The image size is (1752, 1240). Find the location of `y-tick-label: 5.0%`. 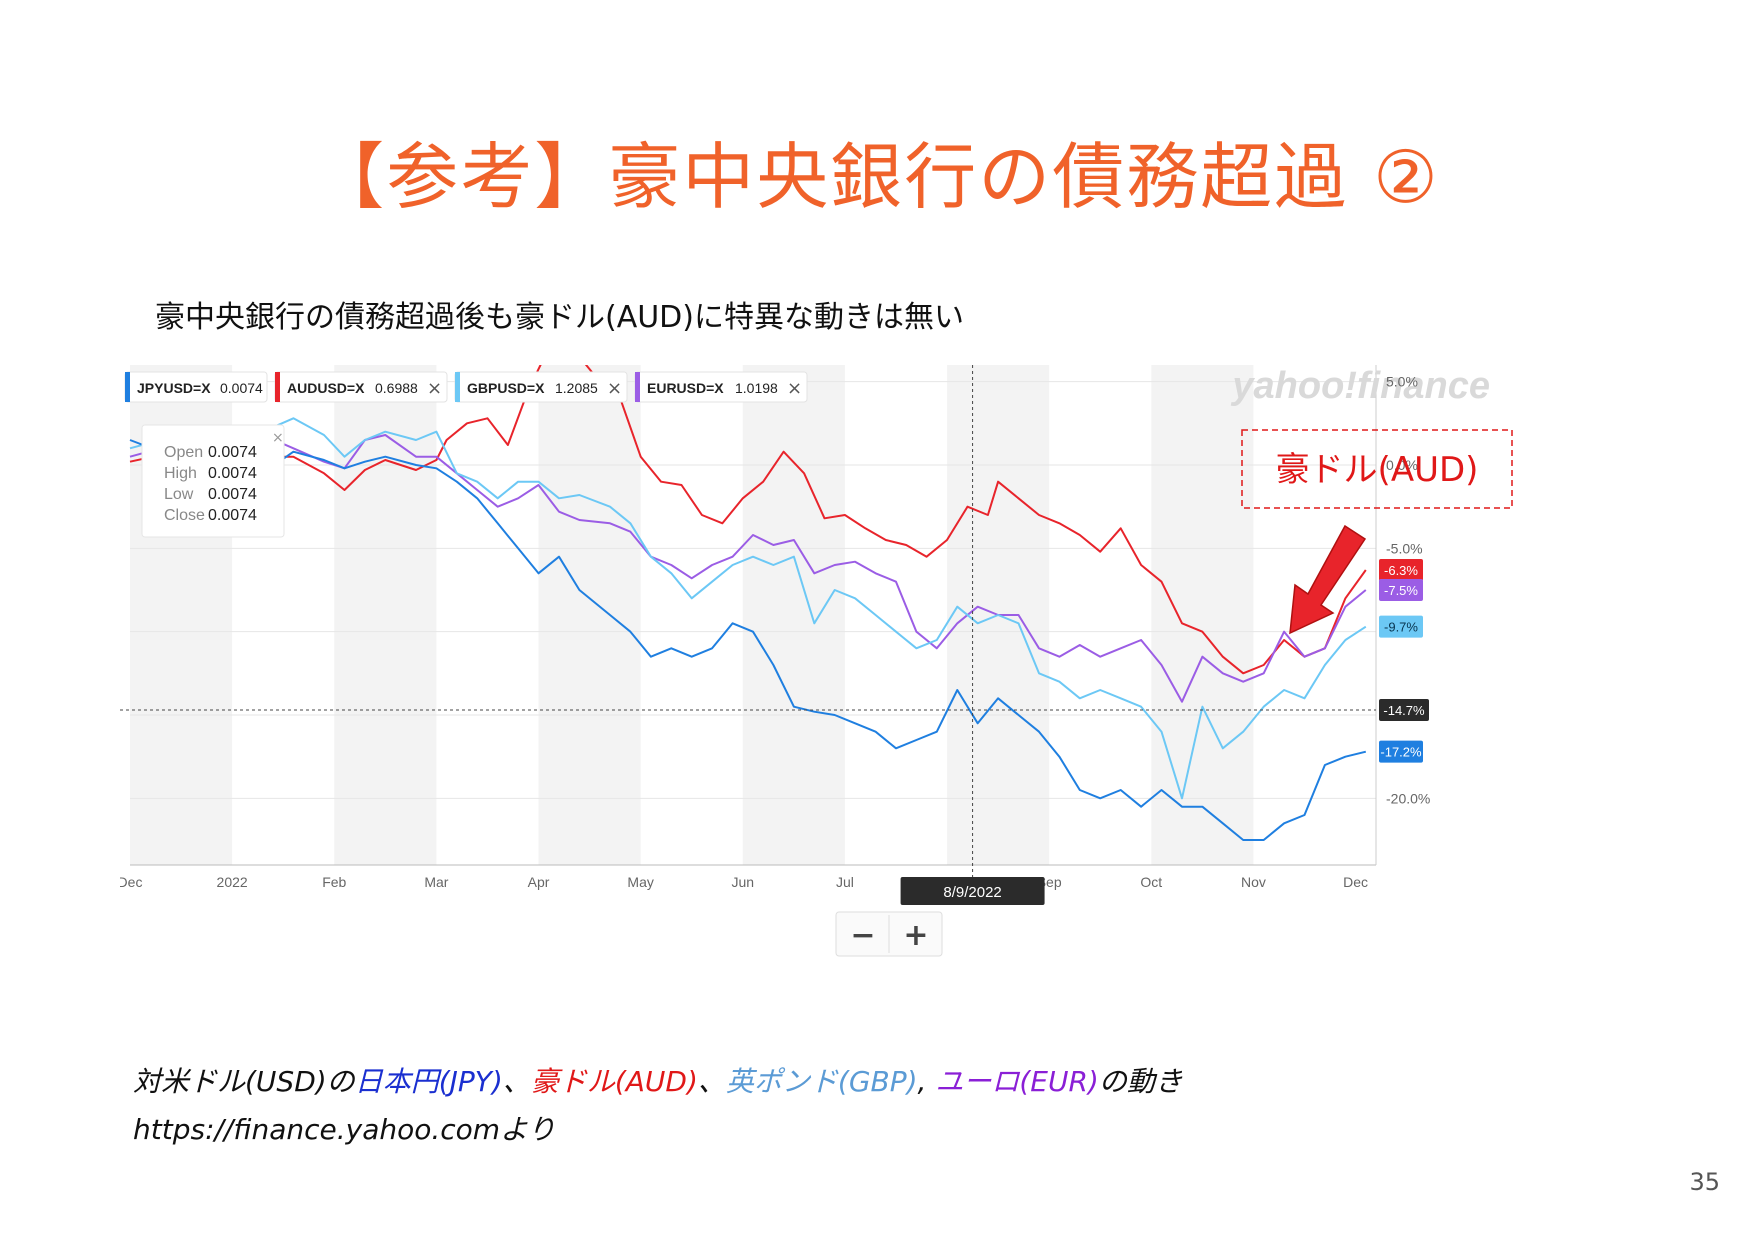

y-tick-label: 5.0% is located at coordinates (1402, 382).